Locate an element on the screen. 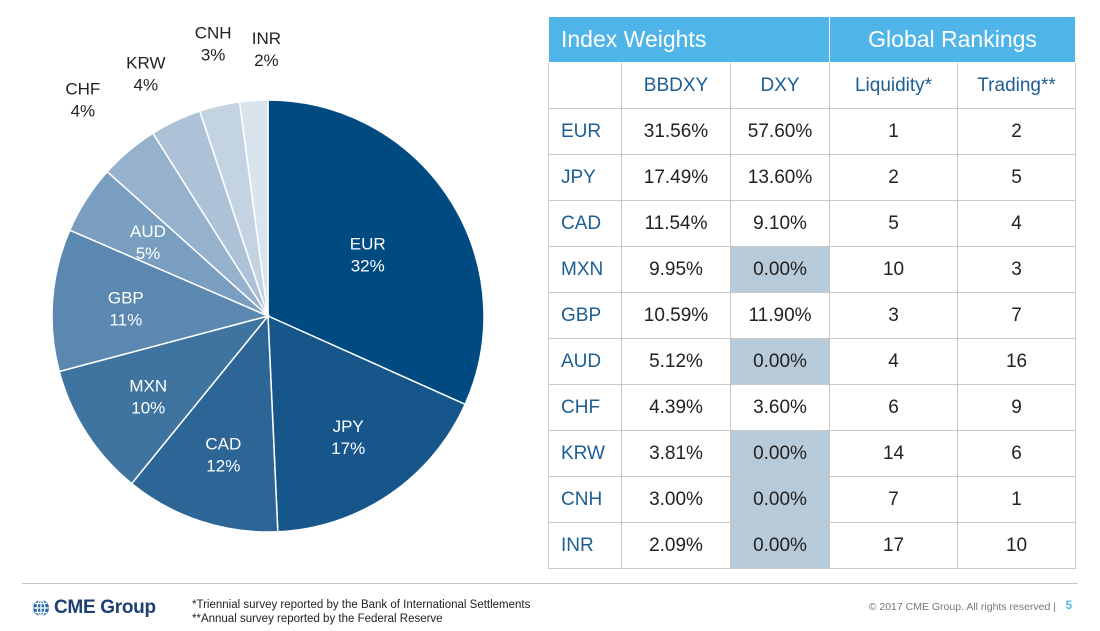  pie-slice-jpy is located at coordinates (367, 423).